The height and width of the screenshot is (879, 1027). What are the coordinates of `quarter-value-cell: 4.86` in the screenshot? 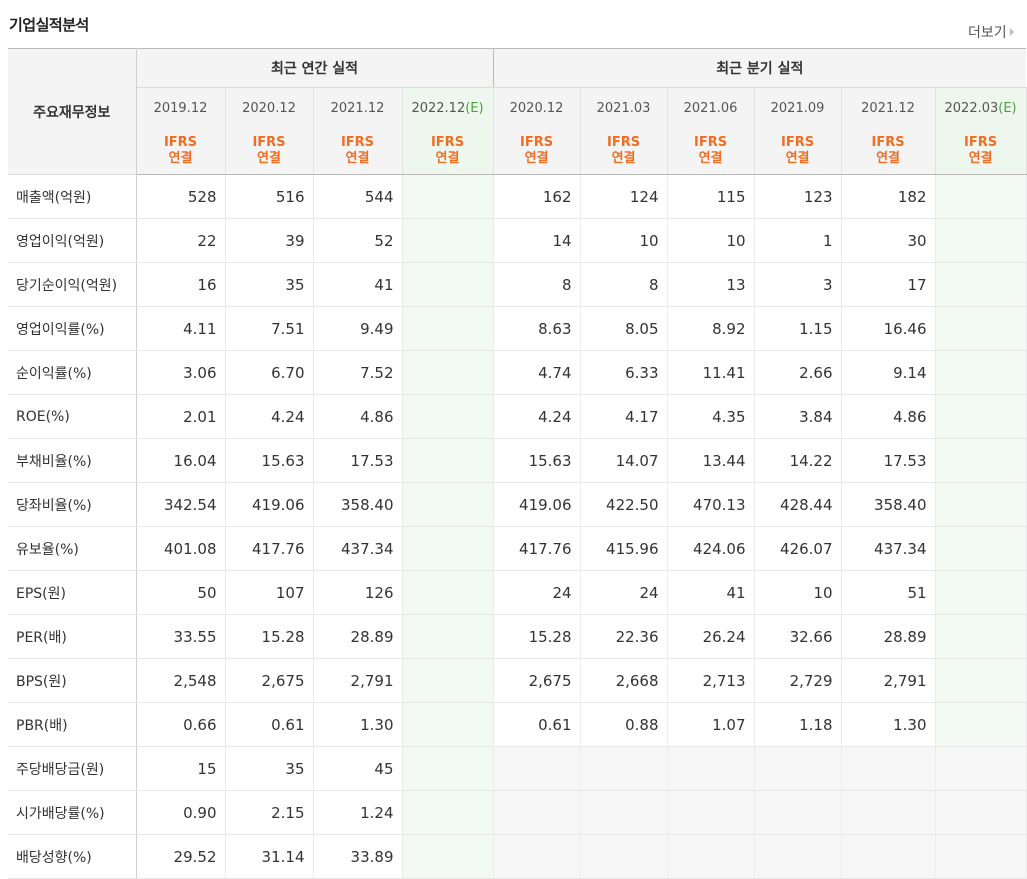 It's located at (888, 416).